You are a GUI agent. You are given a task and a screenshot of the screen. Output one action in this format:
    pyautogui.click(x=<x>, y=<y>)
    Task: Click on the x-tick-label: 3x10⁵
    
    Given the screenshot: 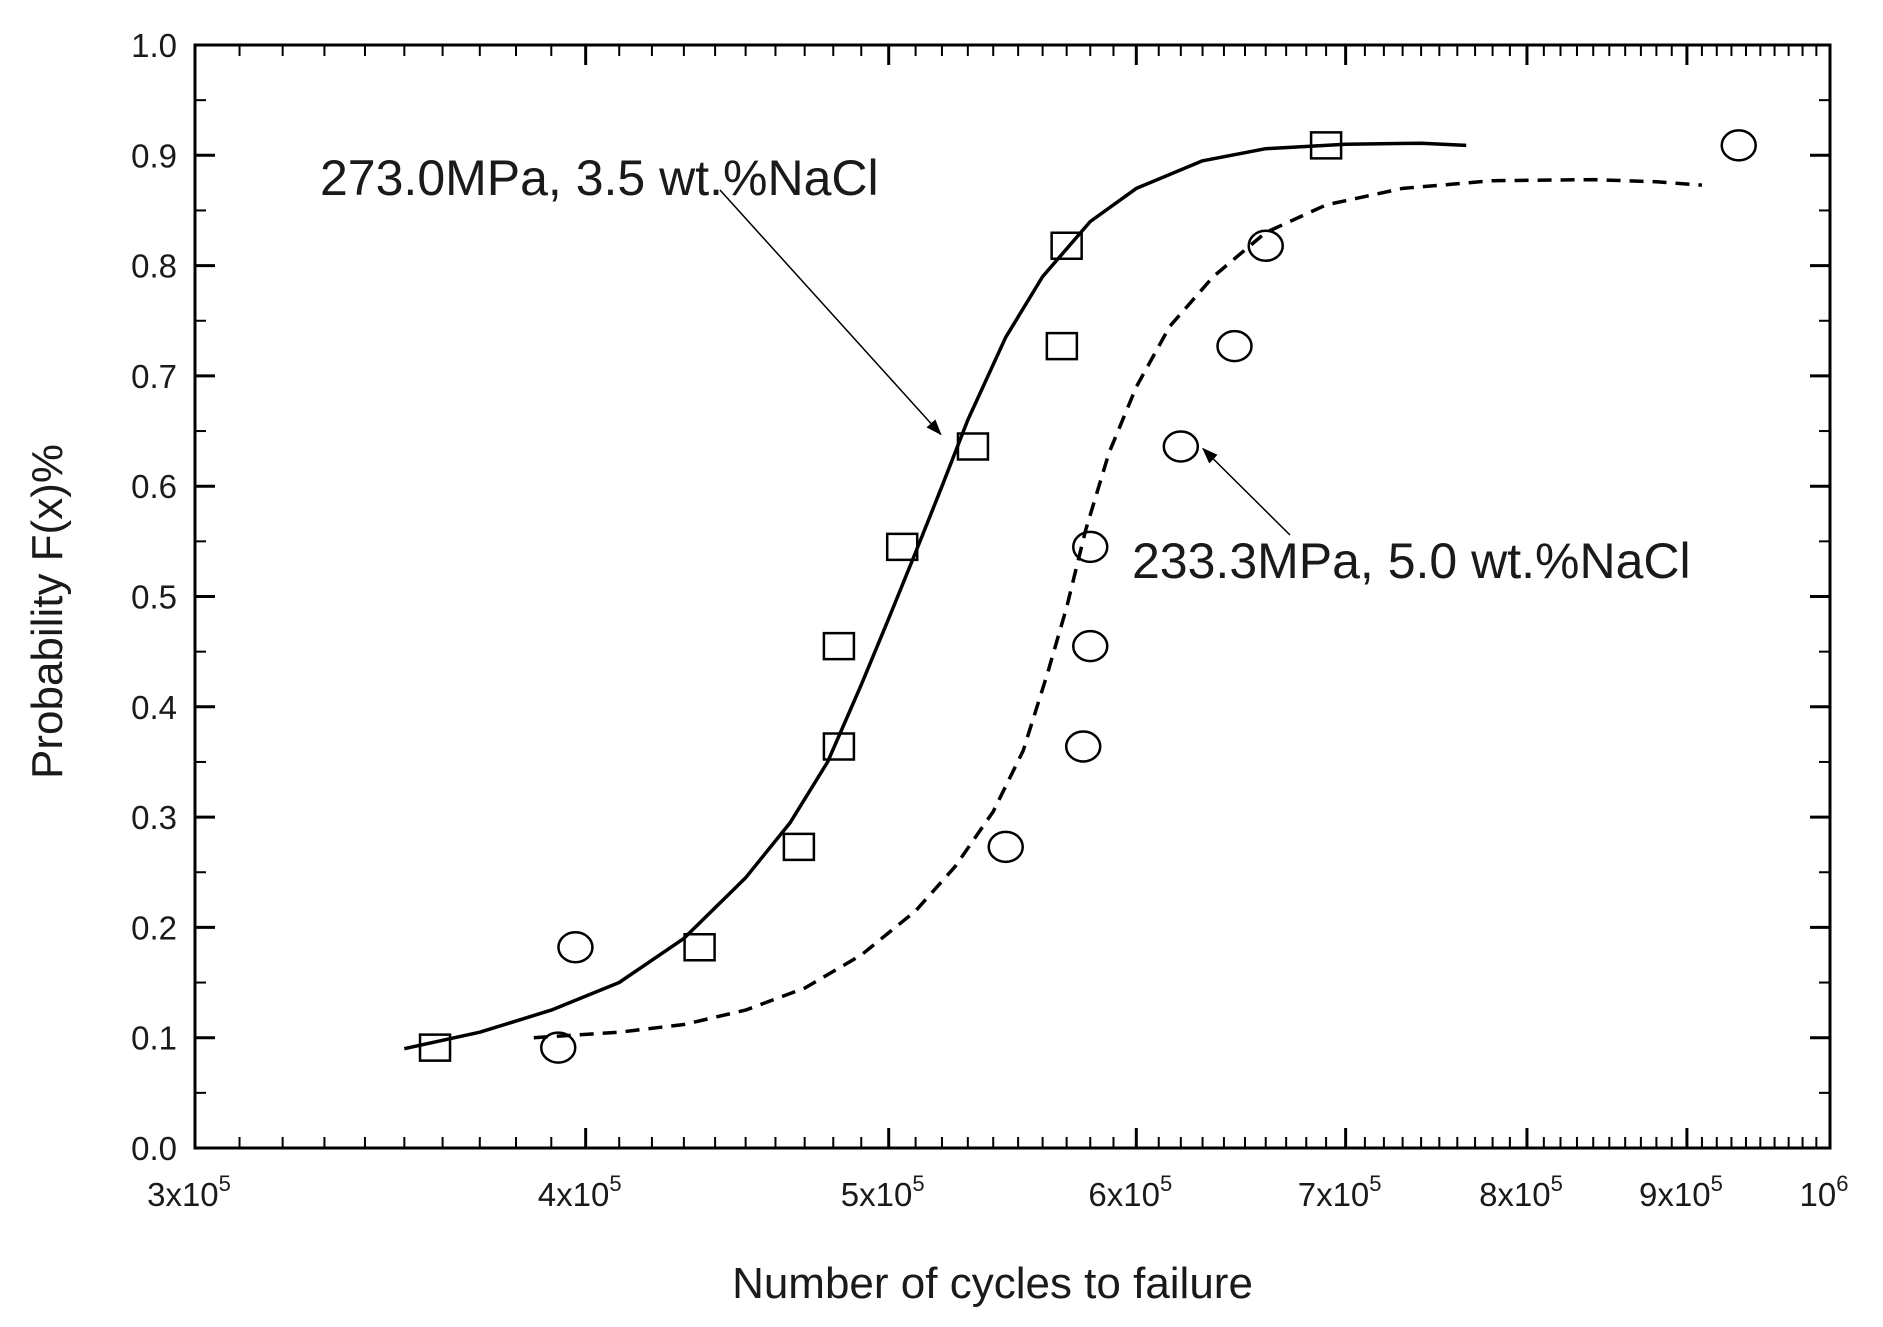 What is the action you would take?
    pyautogui.click(x=189, y=1192)
    